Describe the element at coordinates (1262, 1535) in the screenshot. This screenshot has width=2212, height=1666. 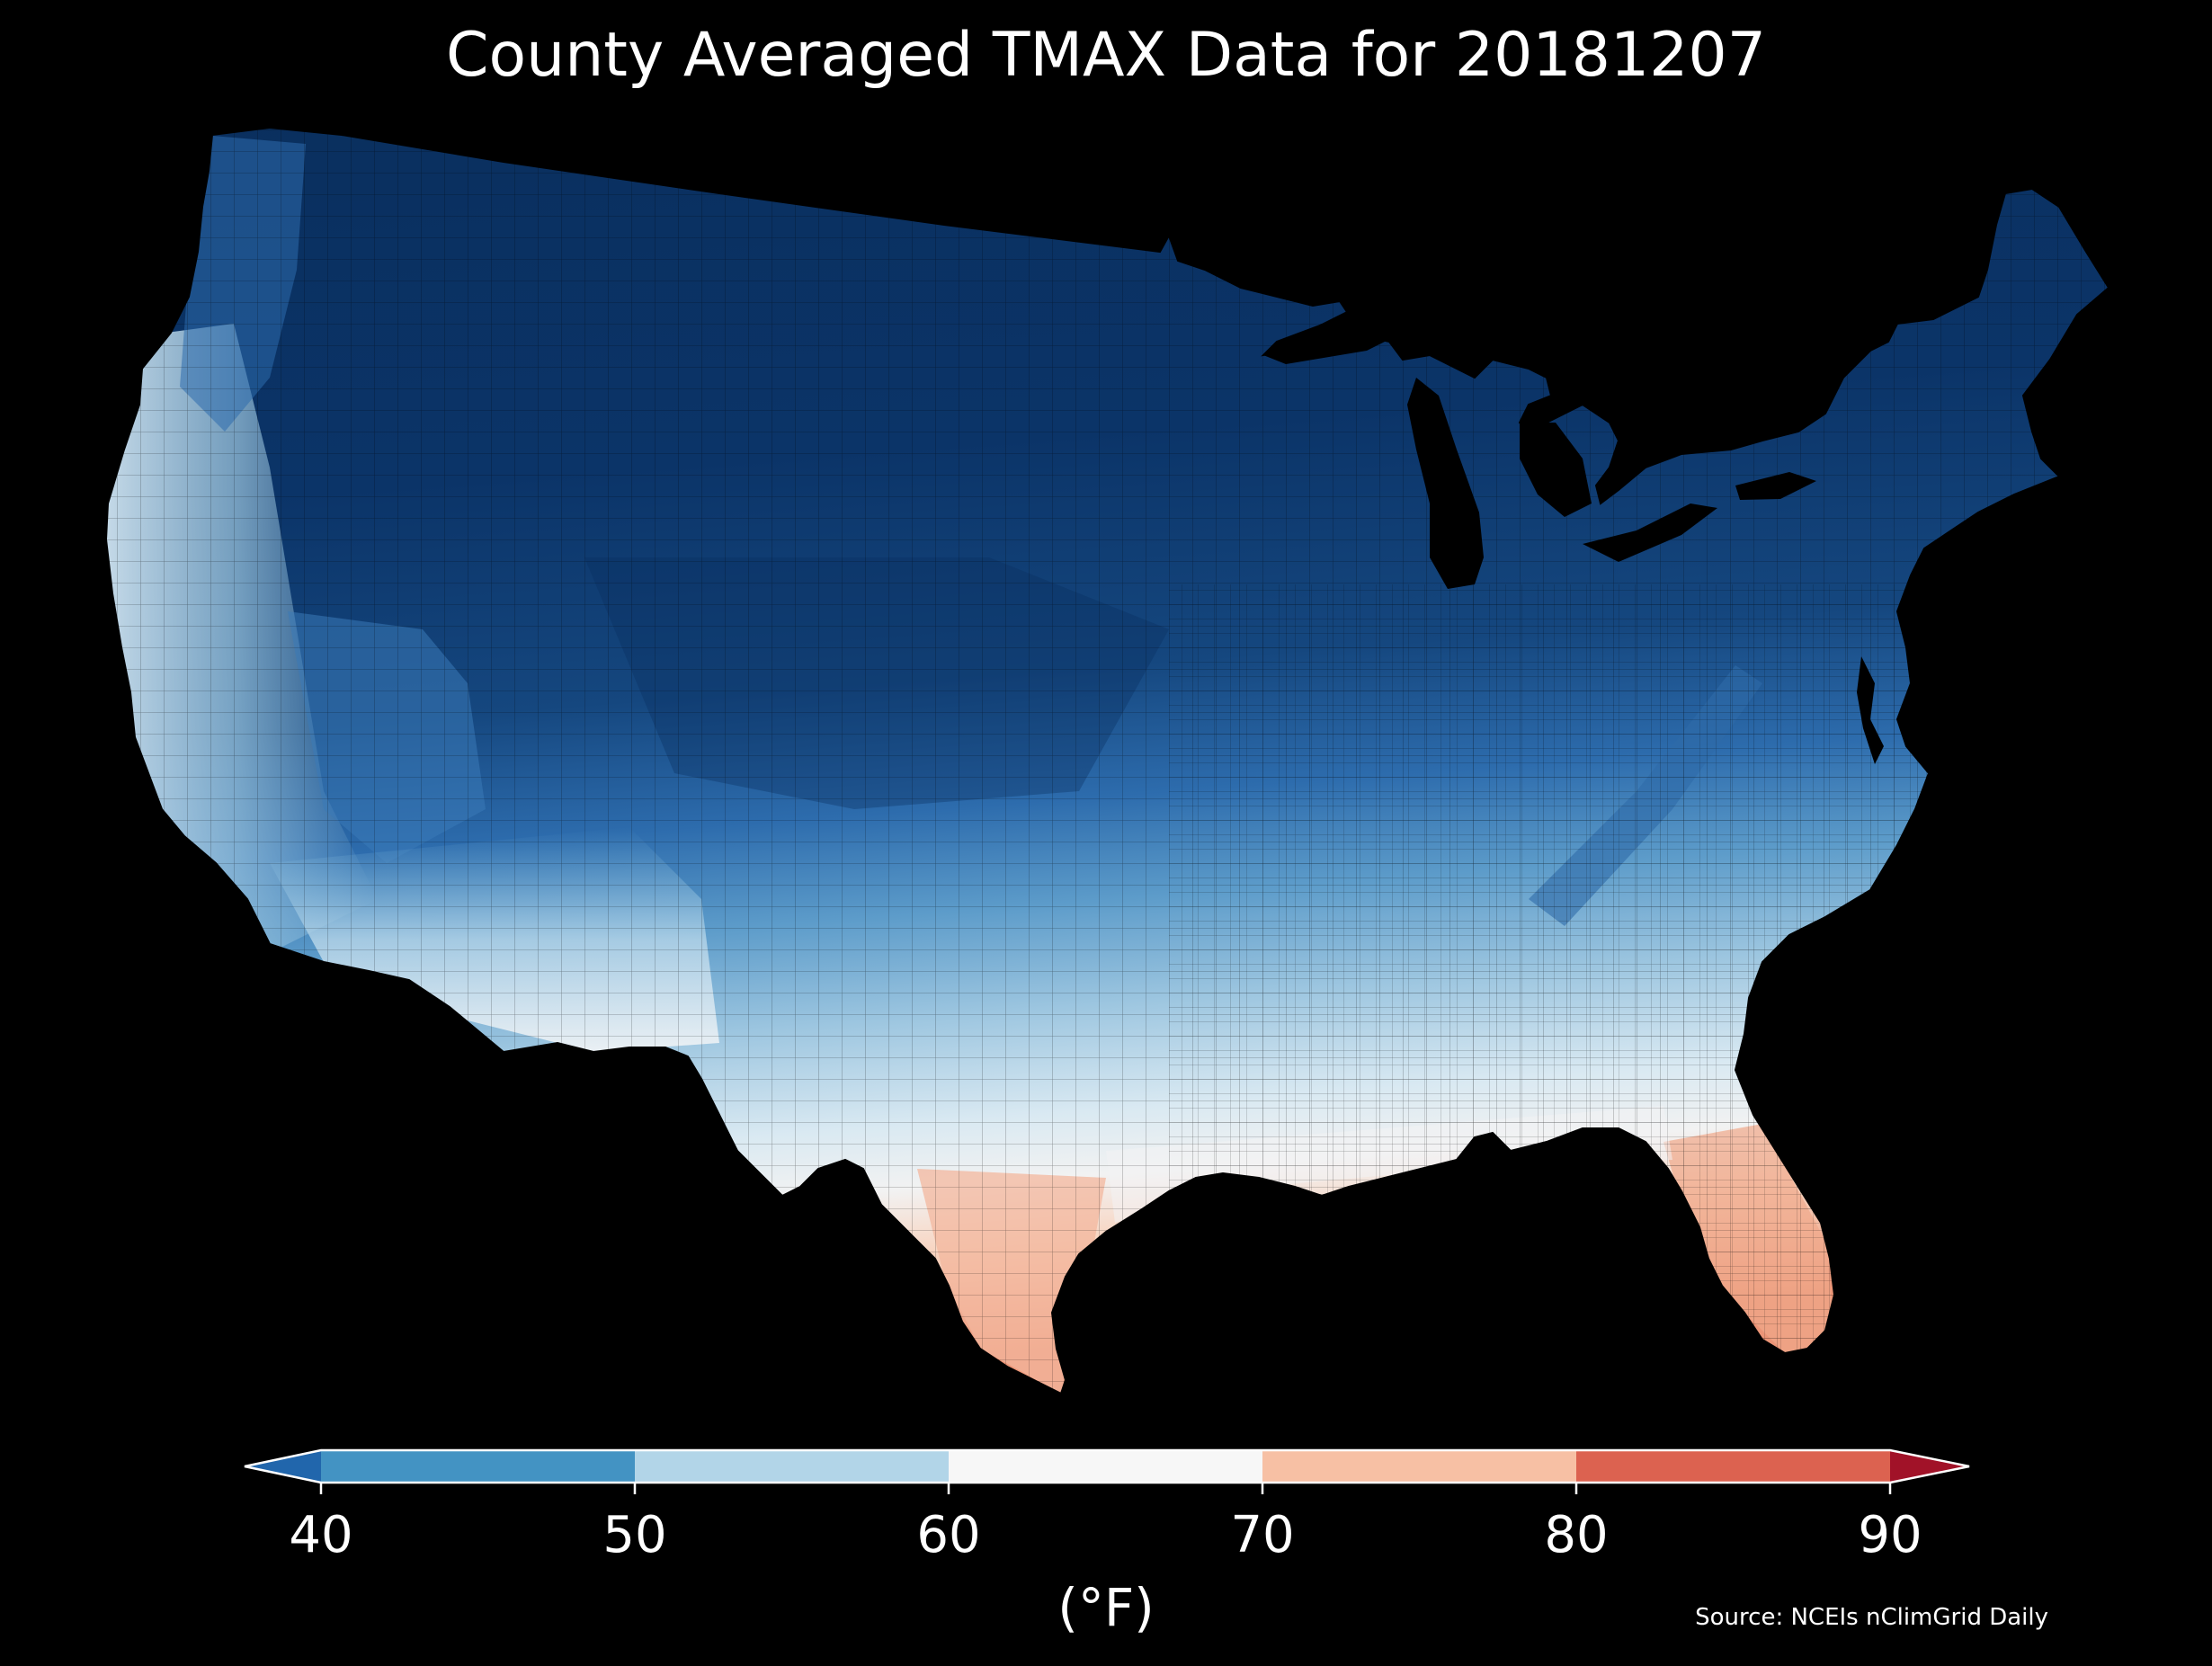
I see `colorbar-tick-label-70: 70` at that location.